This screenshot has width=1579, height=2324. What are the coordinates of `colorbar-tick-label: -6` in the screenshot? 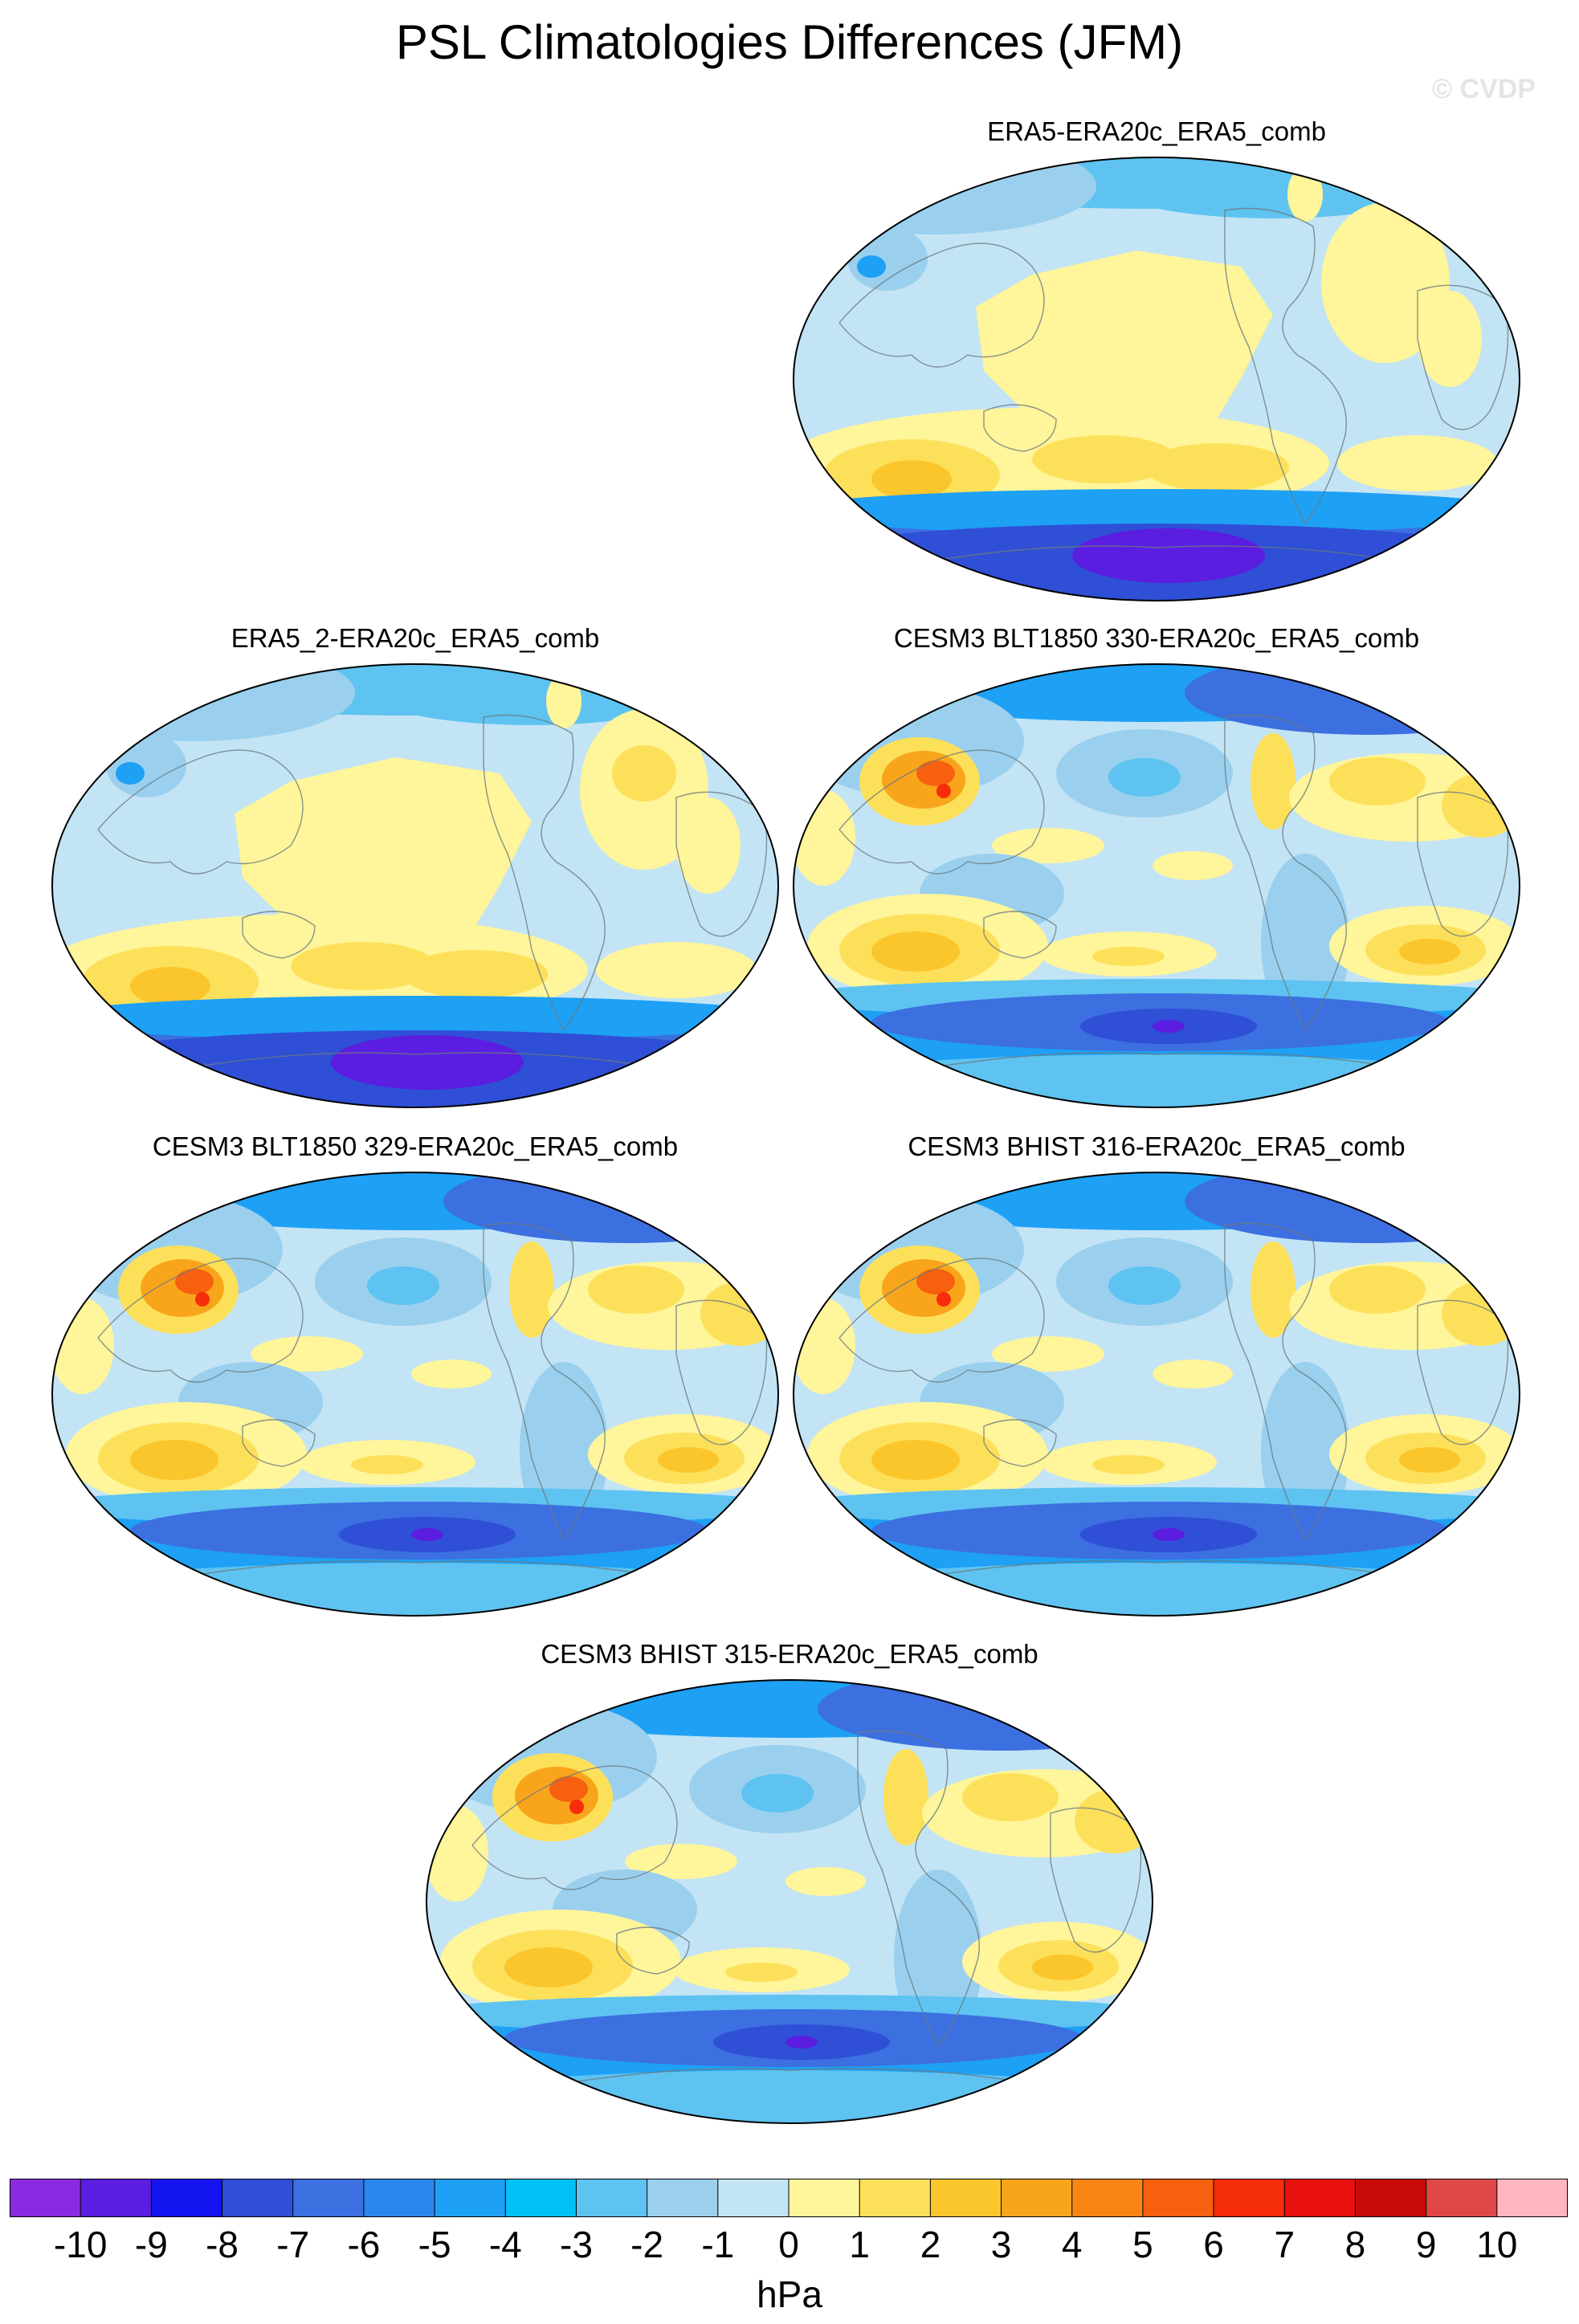 It's located at (364, 2245).